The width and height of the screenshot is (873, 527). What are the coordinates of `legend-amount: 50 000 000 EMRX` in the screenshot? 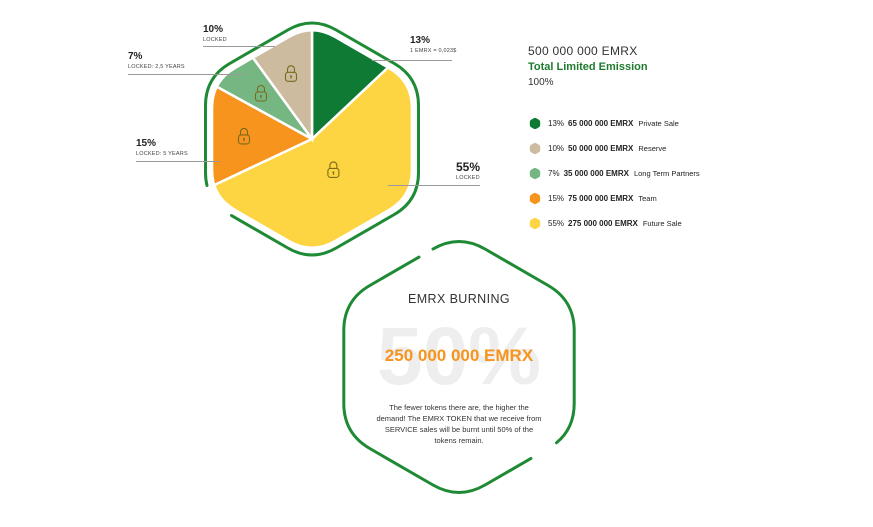 It's located at (601, 148).